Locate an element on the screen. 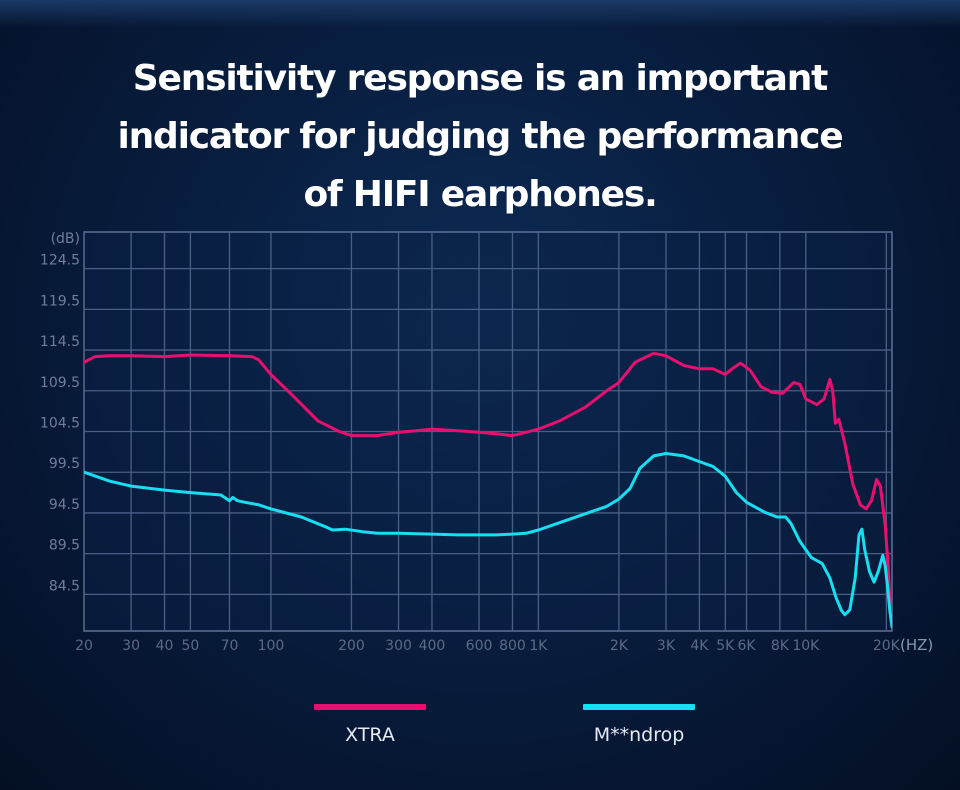 This screenshot has height=790, width=960. legend-item-mndrop: M**ndrop is located at coordinates (639, 725).